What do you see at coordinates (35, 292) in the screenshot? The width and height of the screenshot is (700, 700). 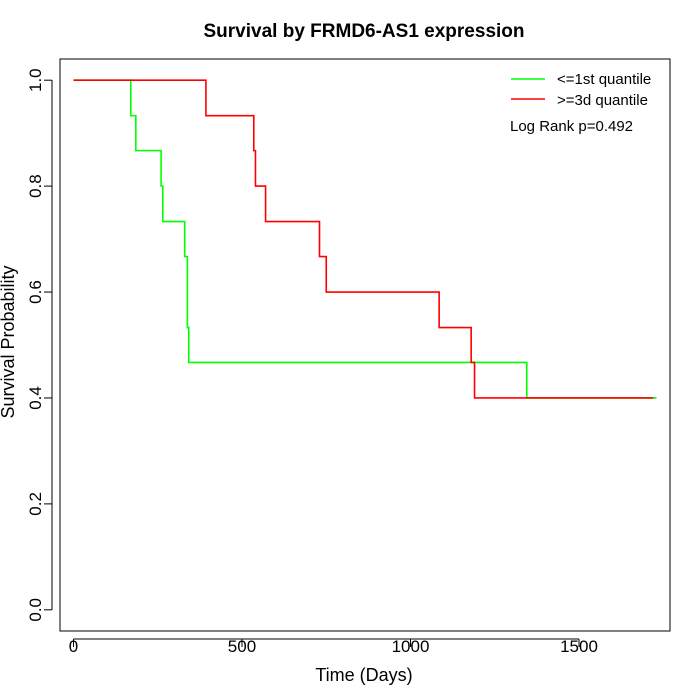 I see `y-tick-label: 0.6` at bounding box center [35, 292].